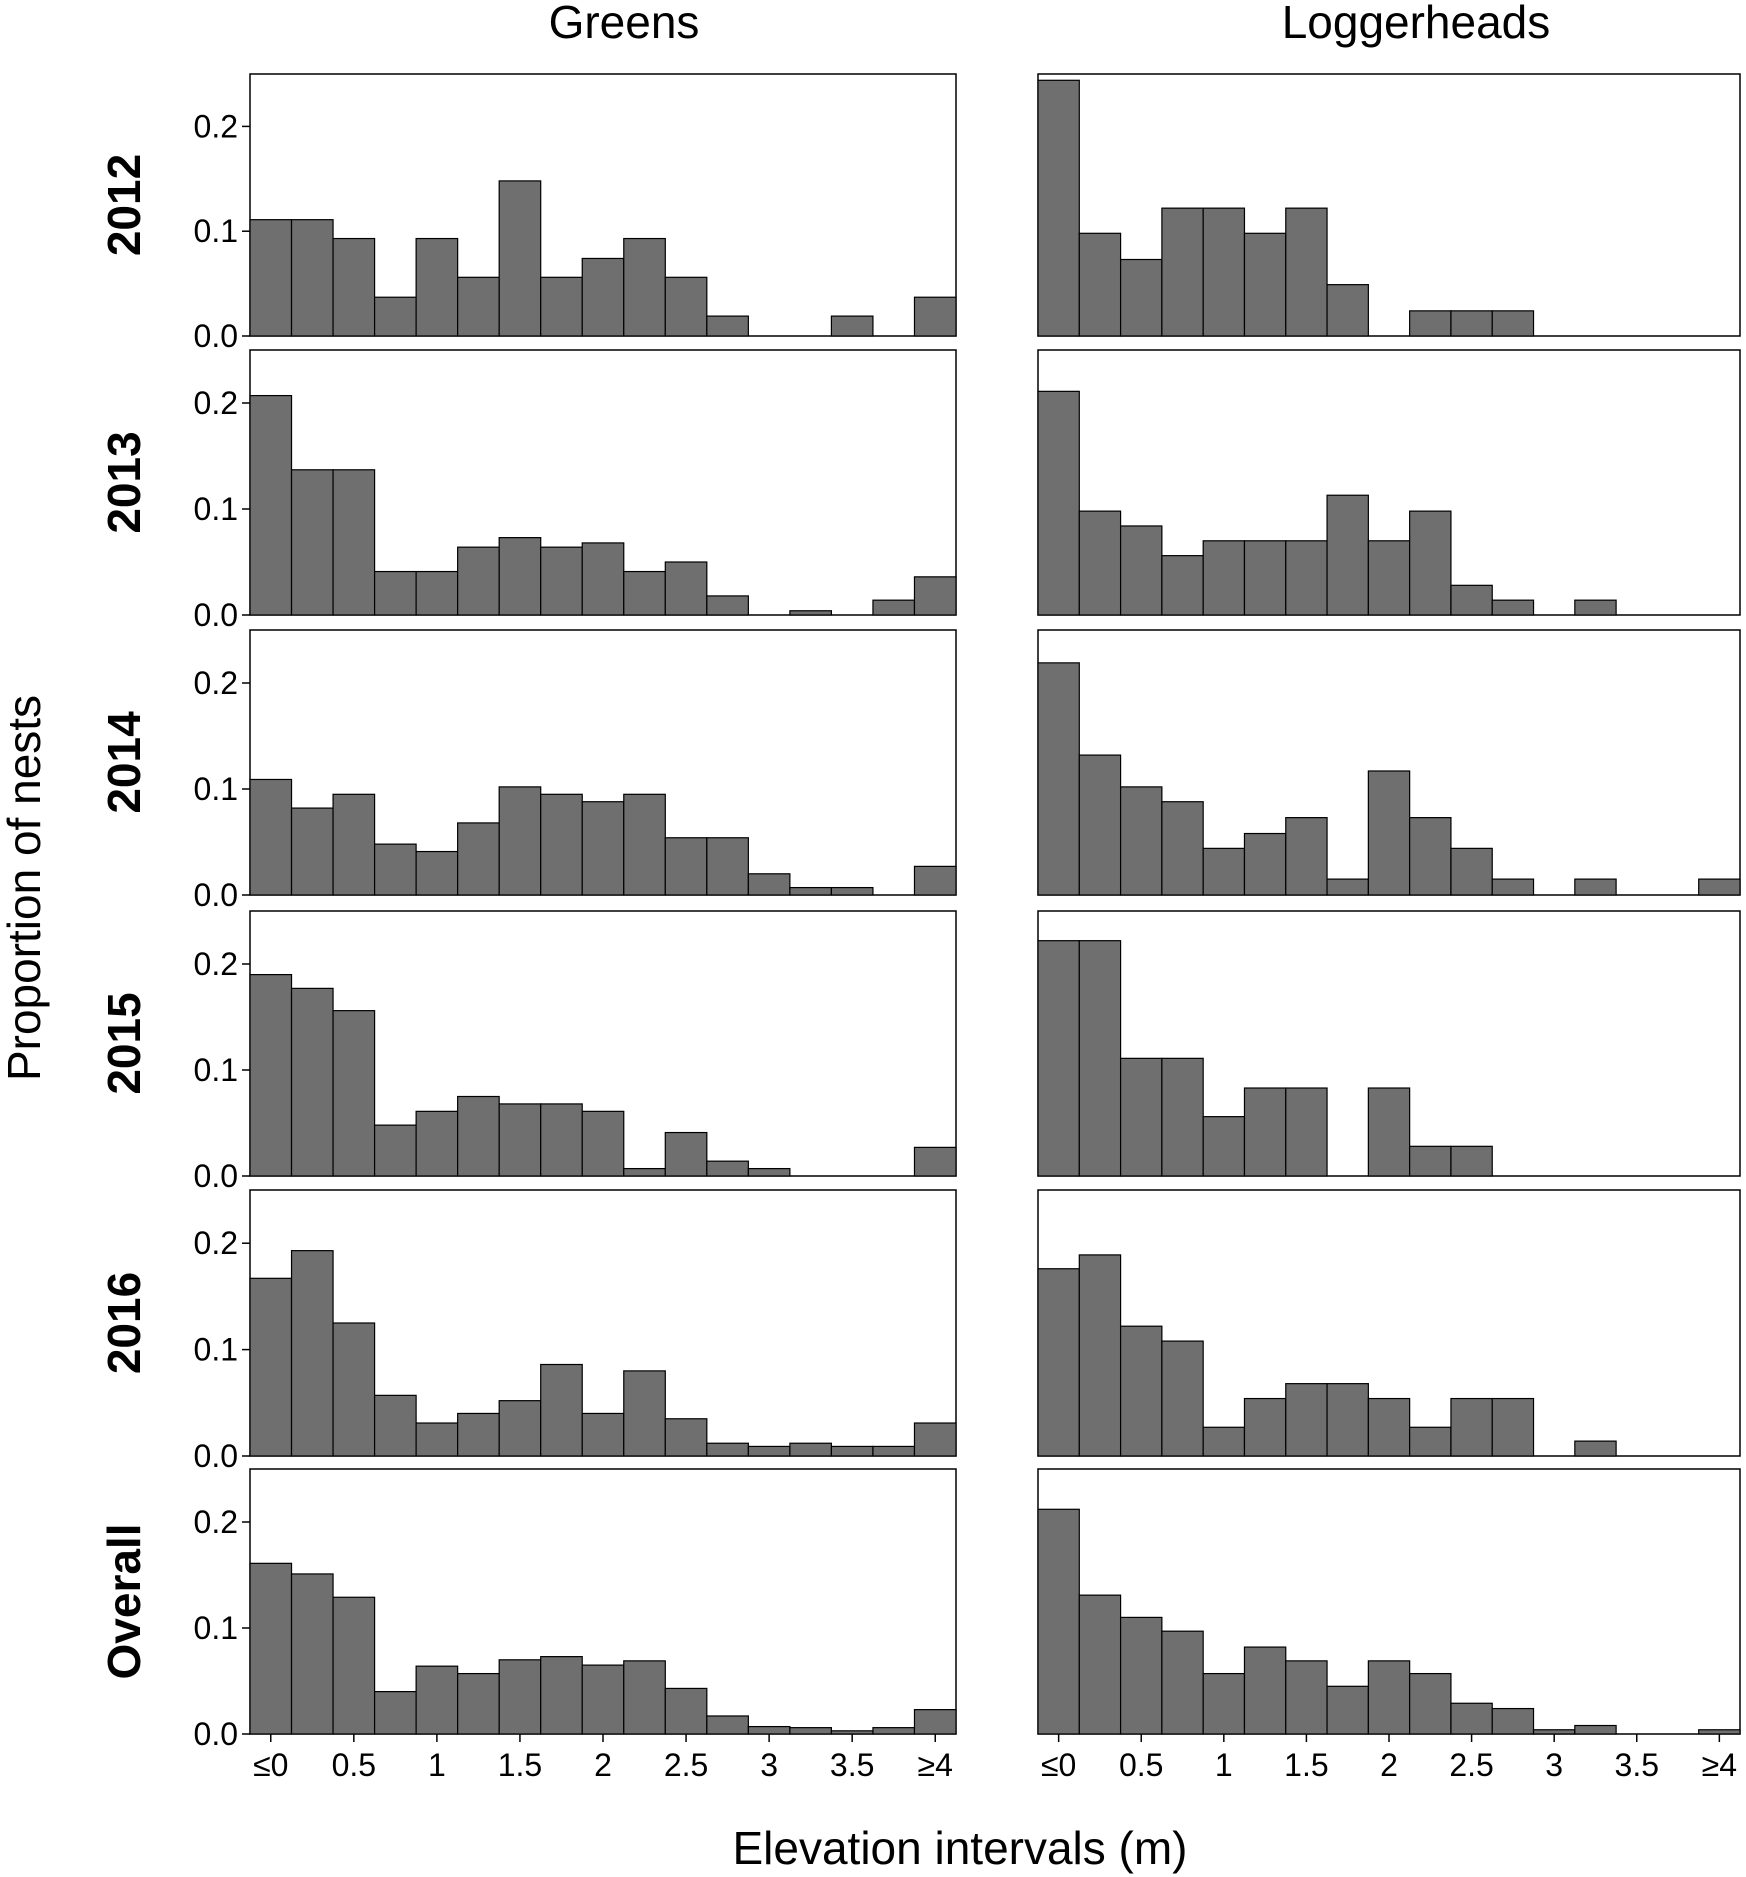 This screenshot has height=1877, width=1746. Describe the element at coordinates (354, 1765) in the screenshot. I see `x-tick-label: 0.5` at that location.